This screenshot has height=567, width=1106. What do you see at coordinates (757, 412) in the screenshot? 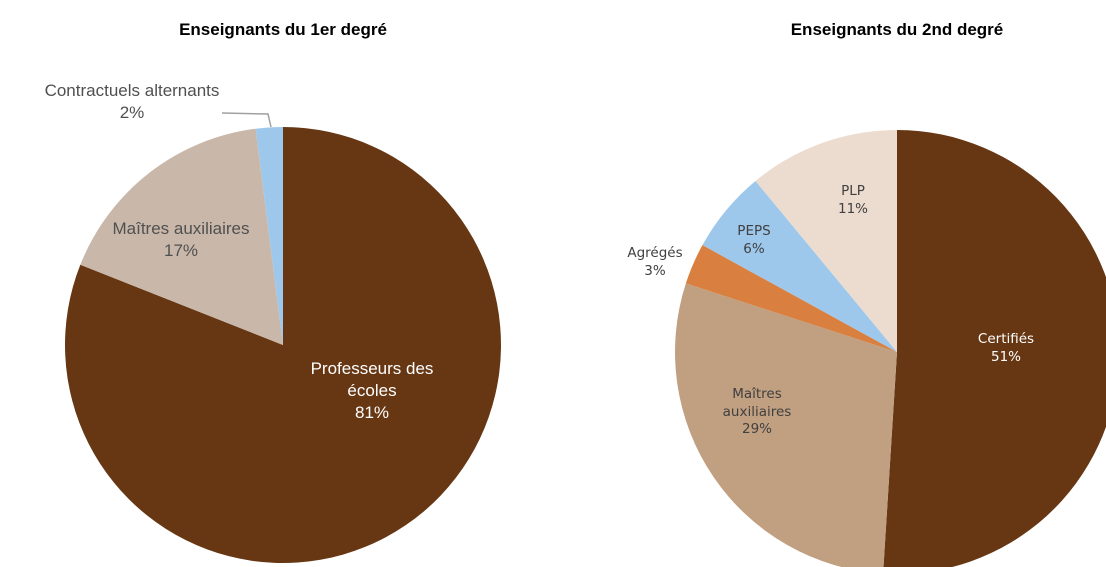
I see `slice-label: Maîtres auxiliaires 29%` at bounding box center [757, 412].